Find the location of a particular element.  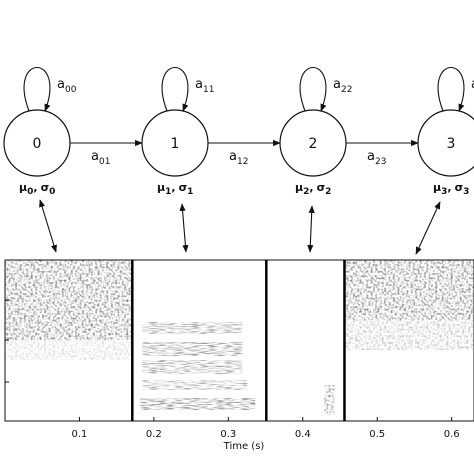

subscript: 11 is located at coordinates (208, 90).